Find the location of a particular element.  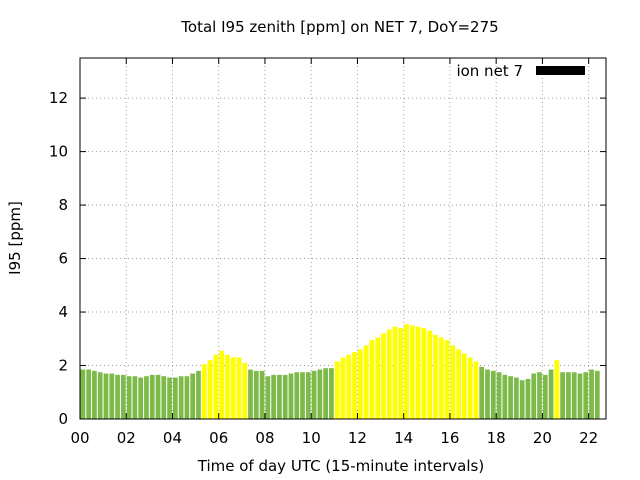

x-tick-label: 02 is located at coordinates (126, 438).